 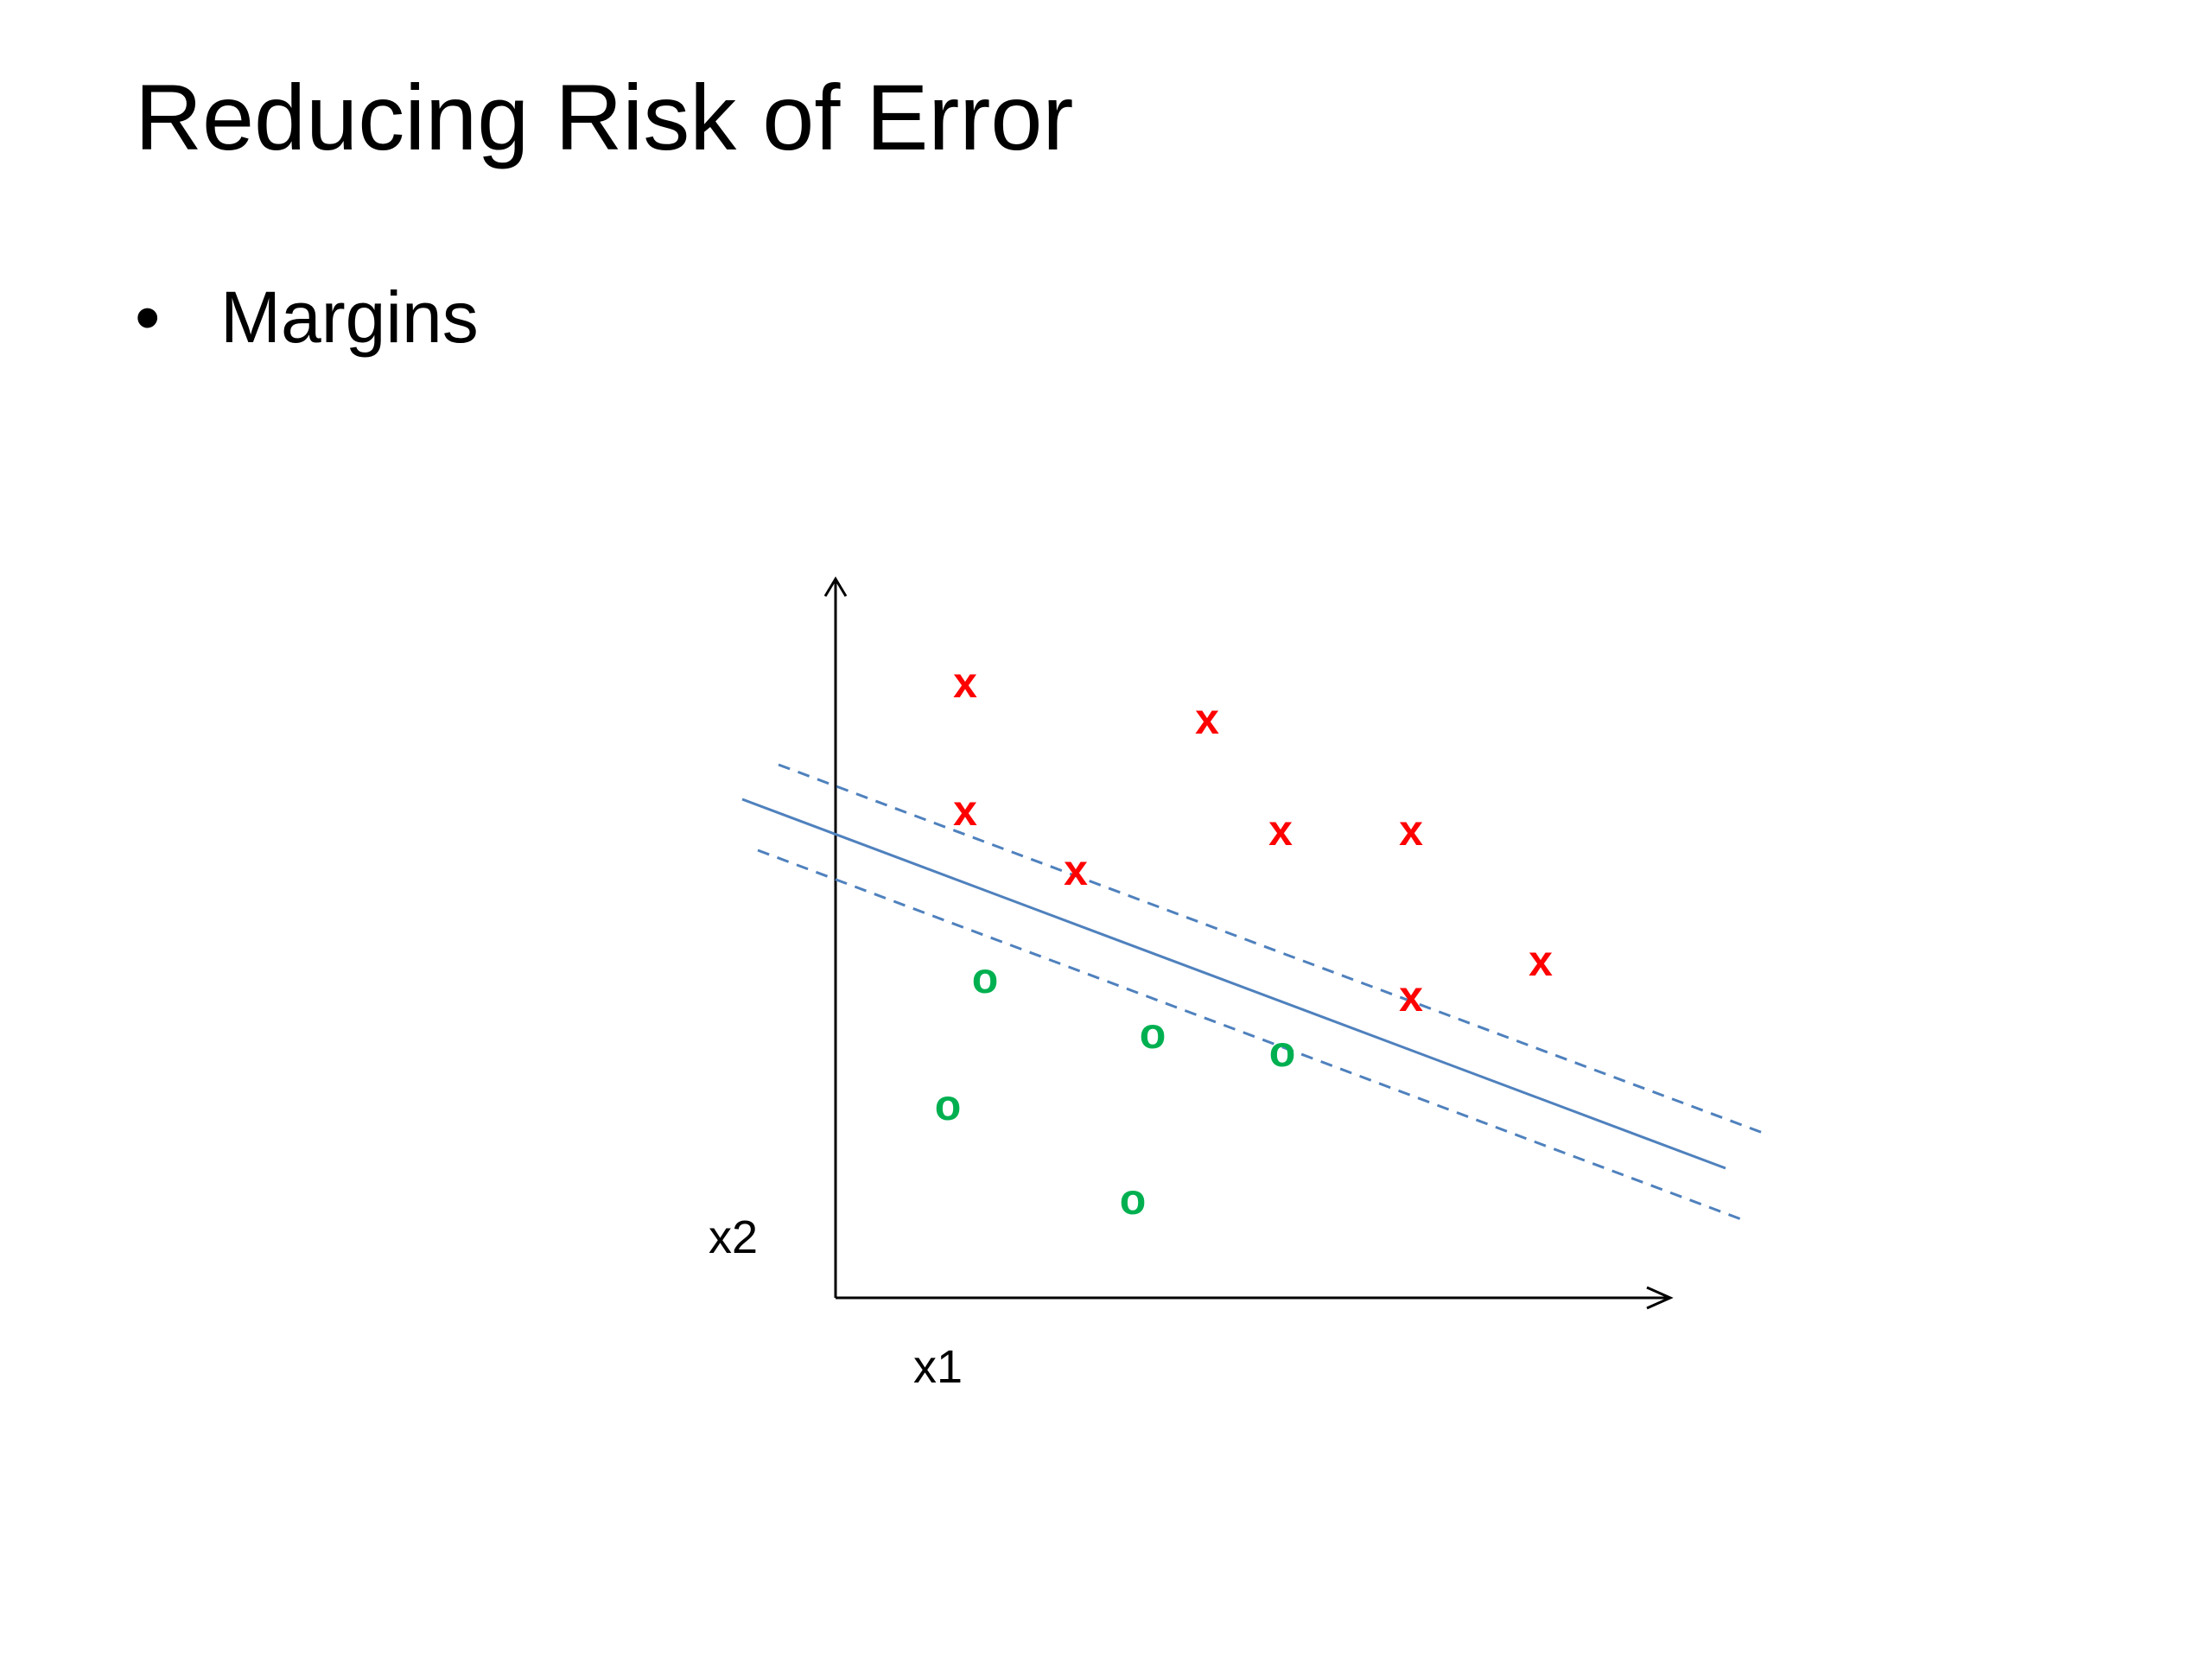 I want to click on y-axis-arrow, so click(x=835, y=586).